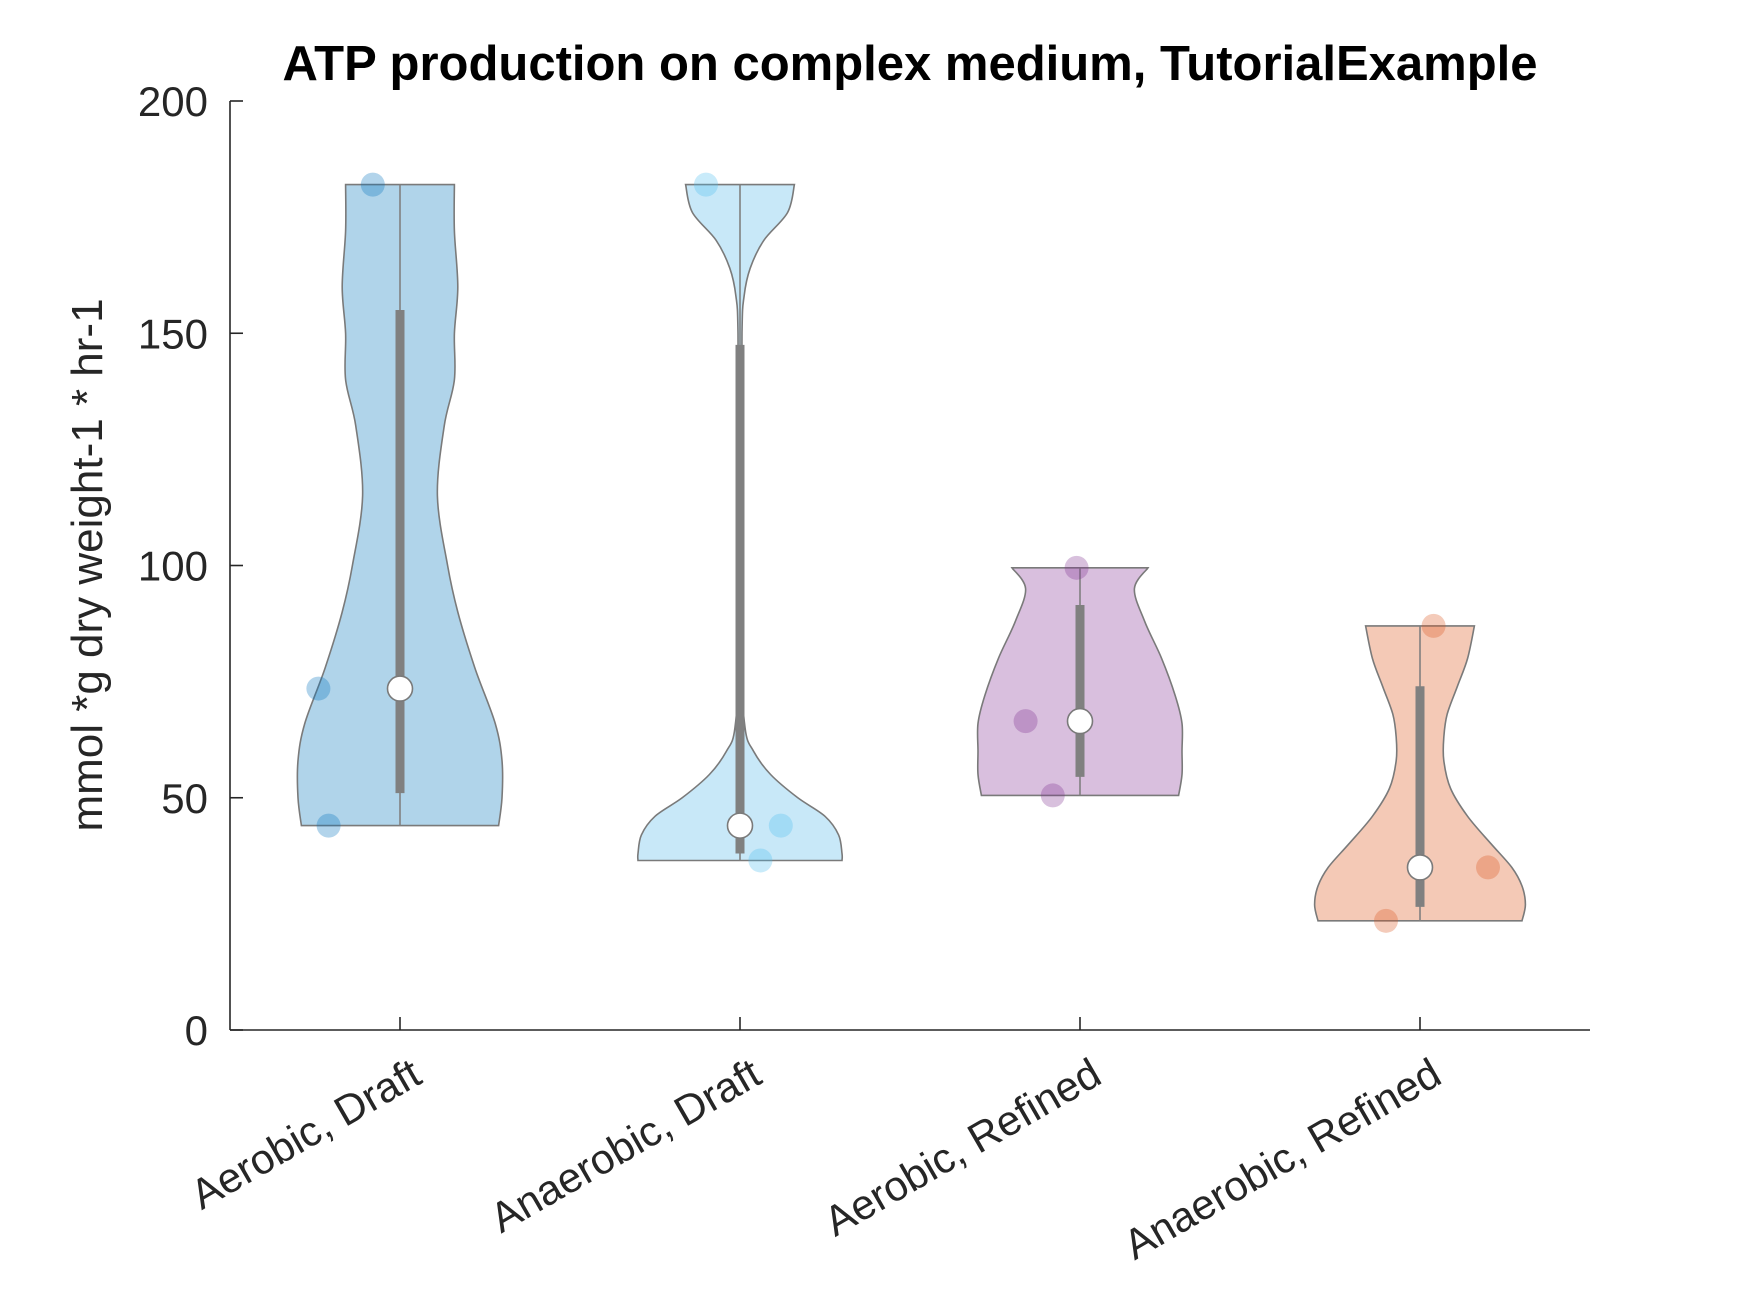 Image resolution: width=1750 pixels, height=1313 pixels. I want to click on x-tick-label: Aerobic, Refined, so click(962, 1147).